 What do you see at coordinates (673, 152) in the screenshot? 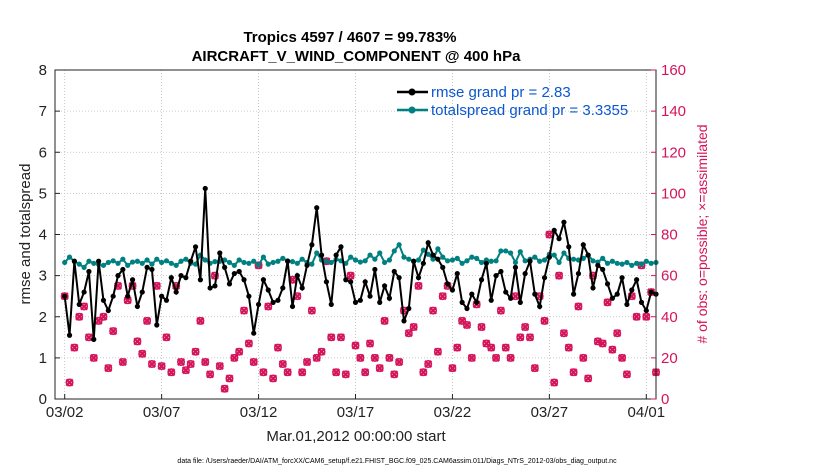
I see `y-tick-label-right: 120` at bounding box center [673, 152].